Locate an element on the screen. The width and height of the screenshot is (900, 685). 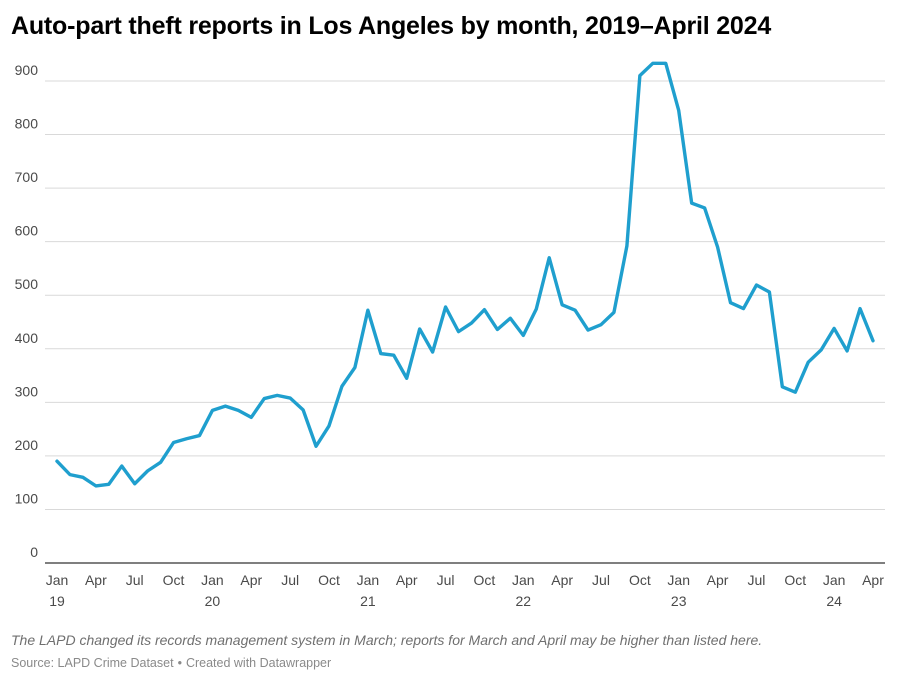
y-tick-label: 100 is located at coordinates (27, 498).